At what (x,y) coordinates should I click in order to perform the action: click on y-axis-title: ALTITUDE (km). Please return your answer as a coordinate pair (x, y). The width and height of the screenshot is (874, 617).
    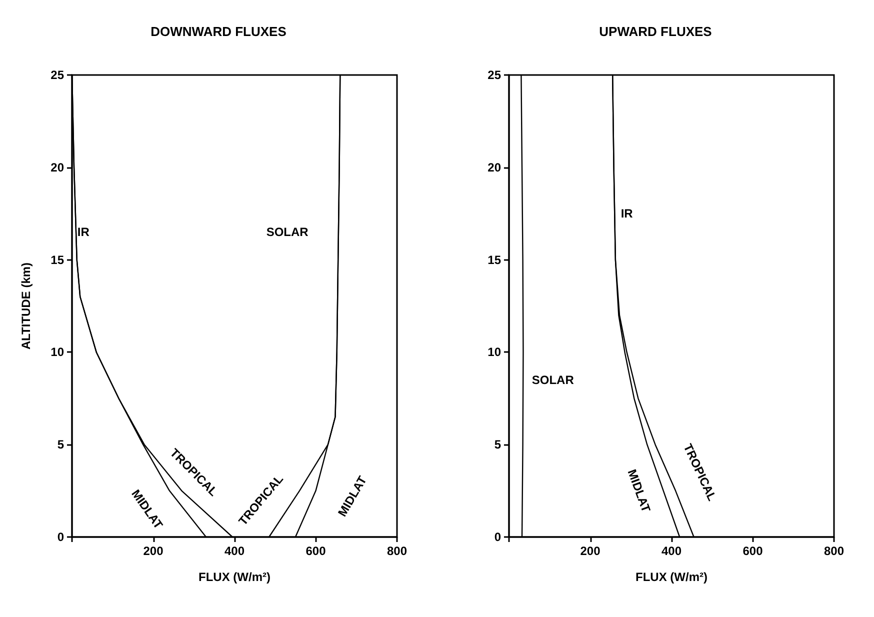
    Looking at the image, I should click on (26, 306).